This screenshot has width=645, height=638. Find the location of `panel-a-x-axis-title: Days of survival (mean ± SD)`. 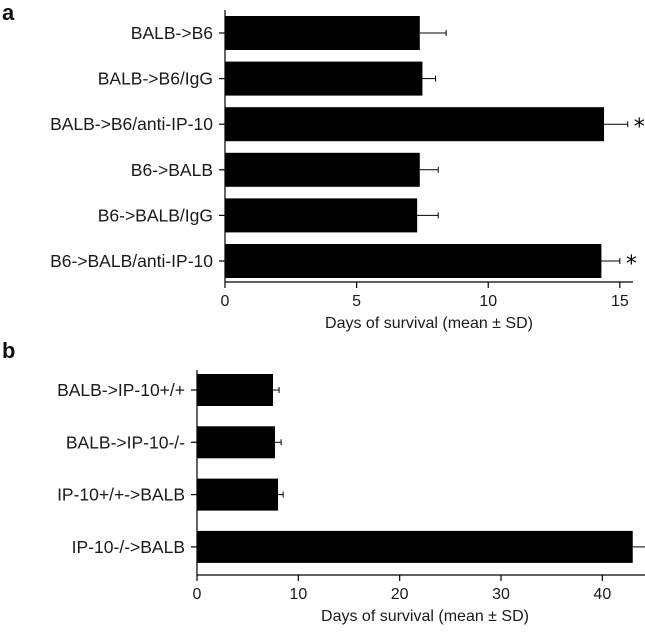

panel-a-x-axis-title: Days of survival (mean ± SD) is located at coordinates (429, 323).